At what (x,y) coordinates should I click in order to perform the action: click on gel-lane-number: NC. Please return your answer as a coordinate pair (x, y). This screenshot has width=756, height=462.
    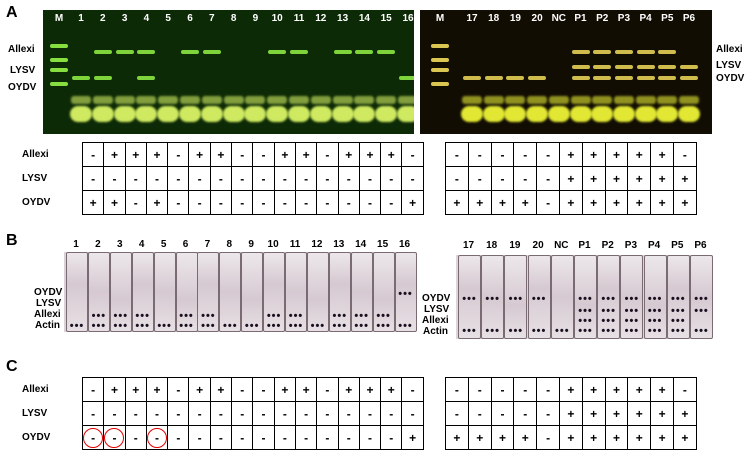
    Looking at the image, I should click on (559, 18).